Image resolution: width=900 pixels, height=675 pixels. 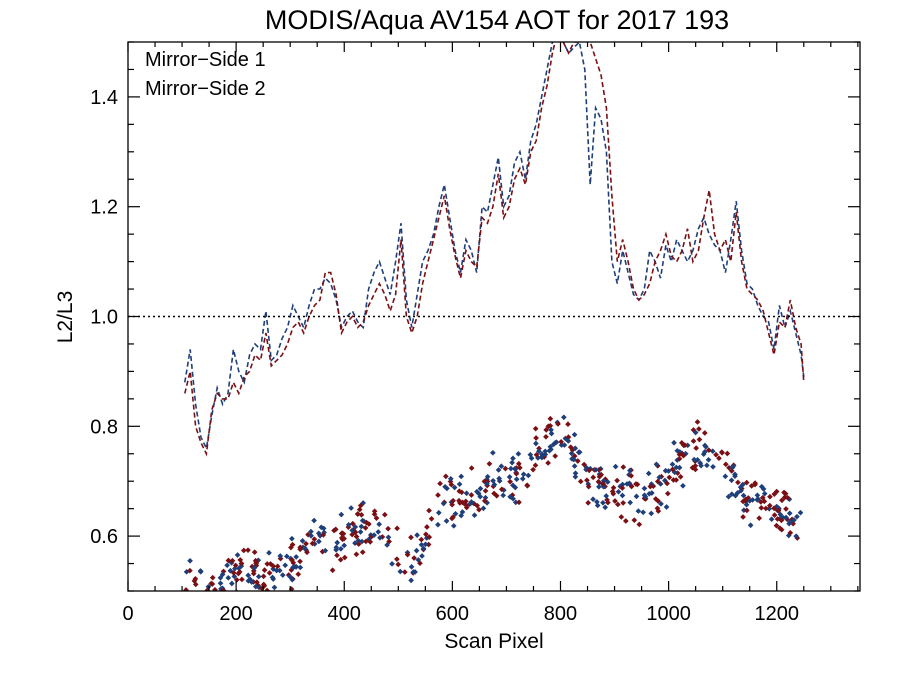 I want to click on x-tick-label: 400, so click(x=344, y=614).